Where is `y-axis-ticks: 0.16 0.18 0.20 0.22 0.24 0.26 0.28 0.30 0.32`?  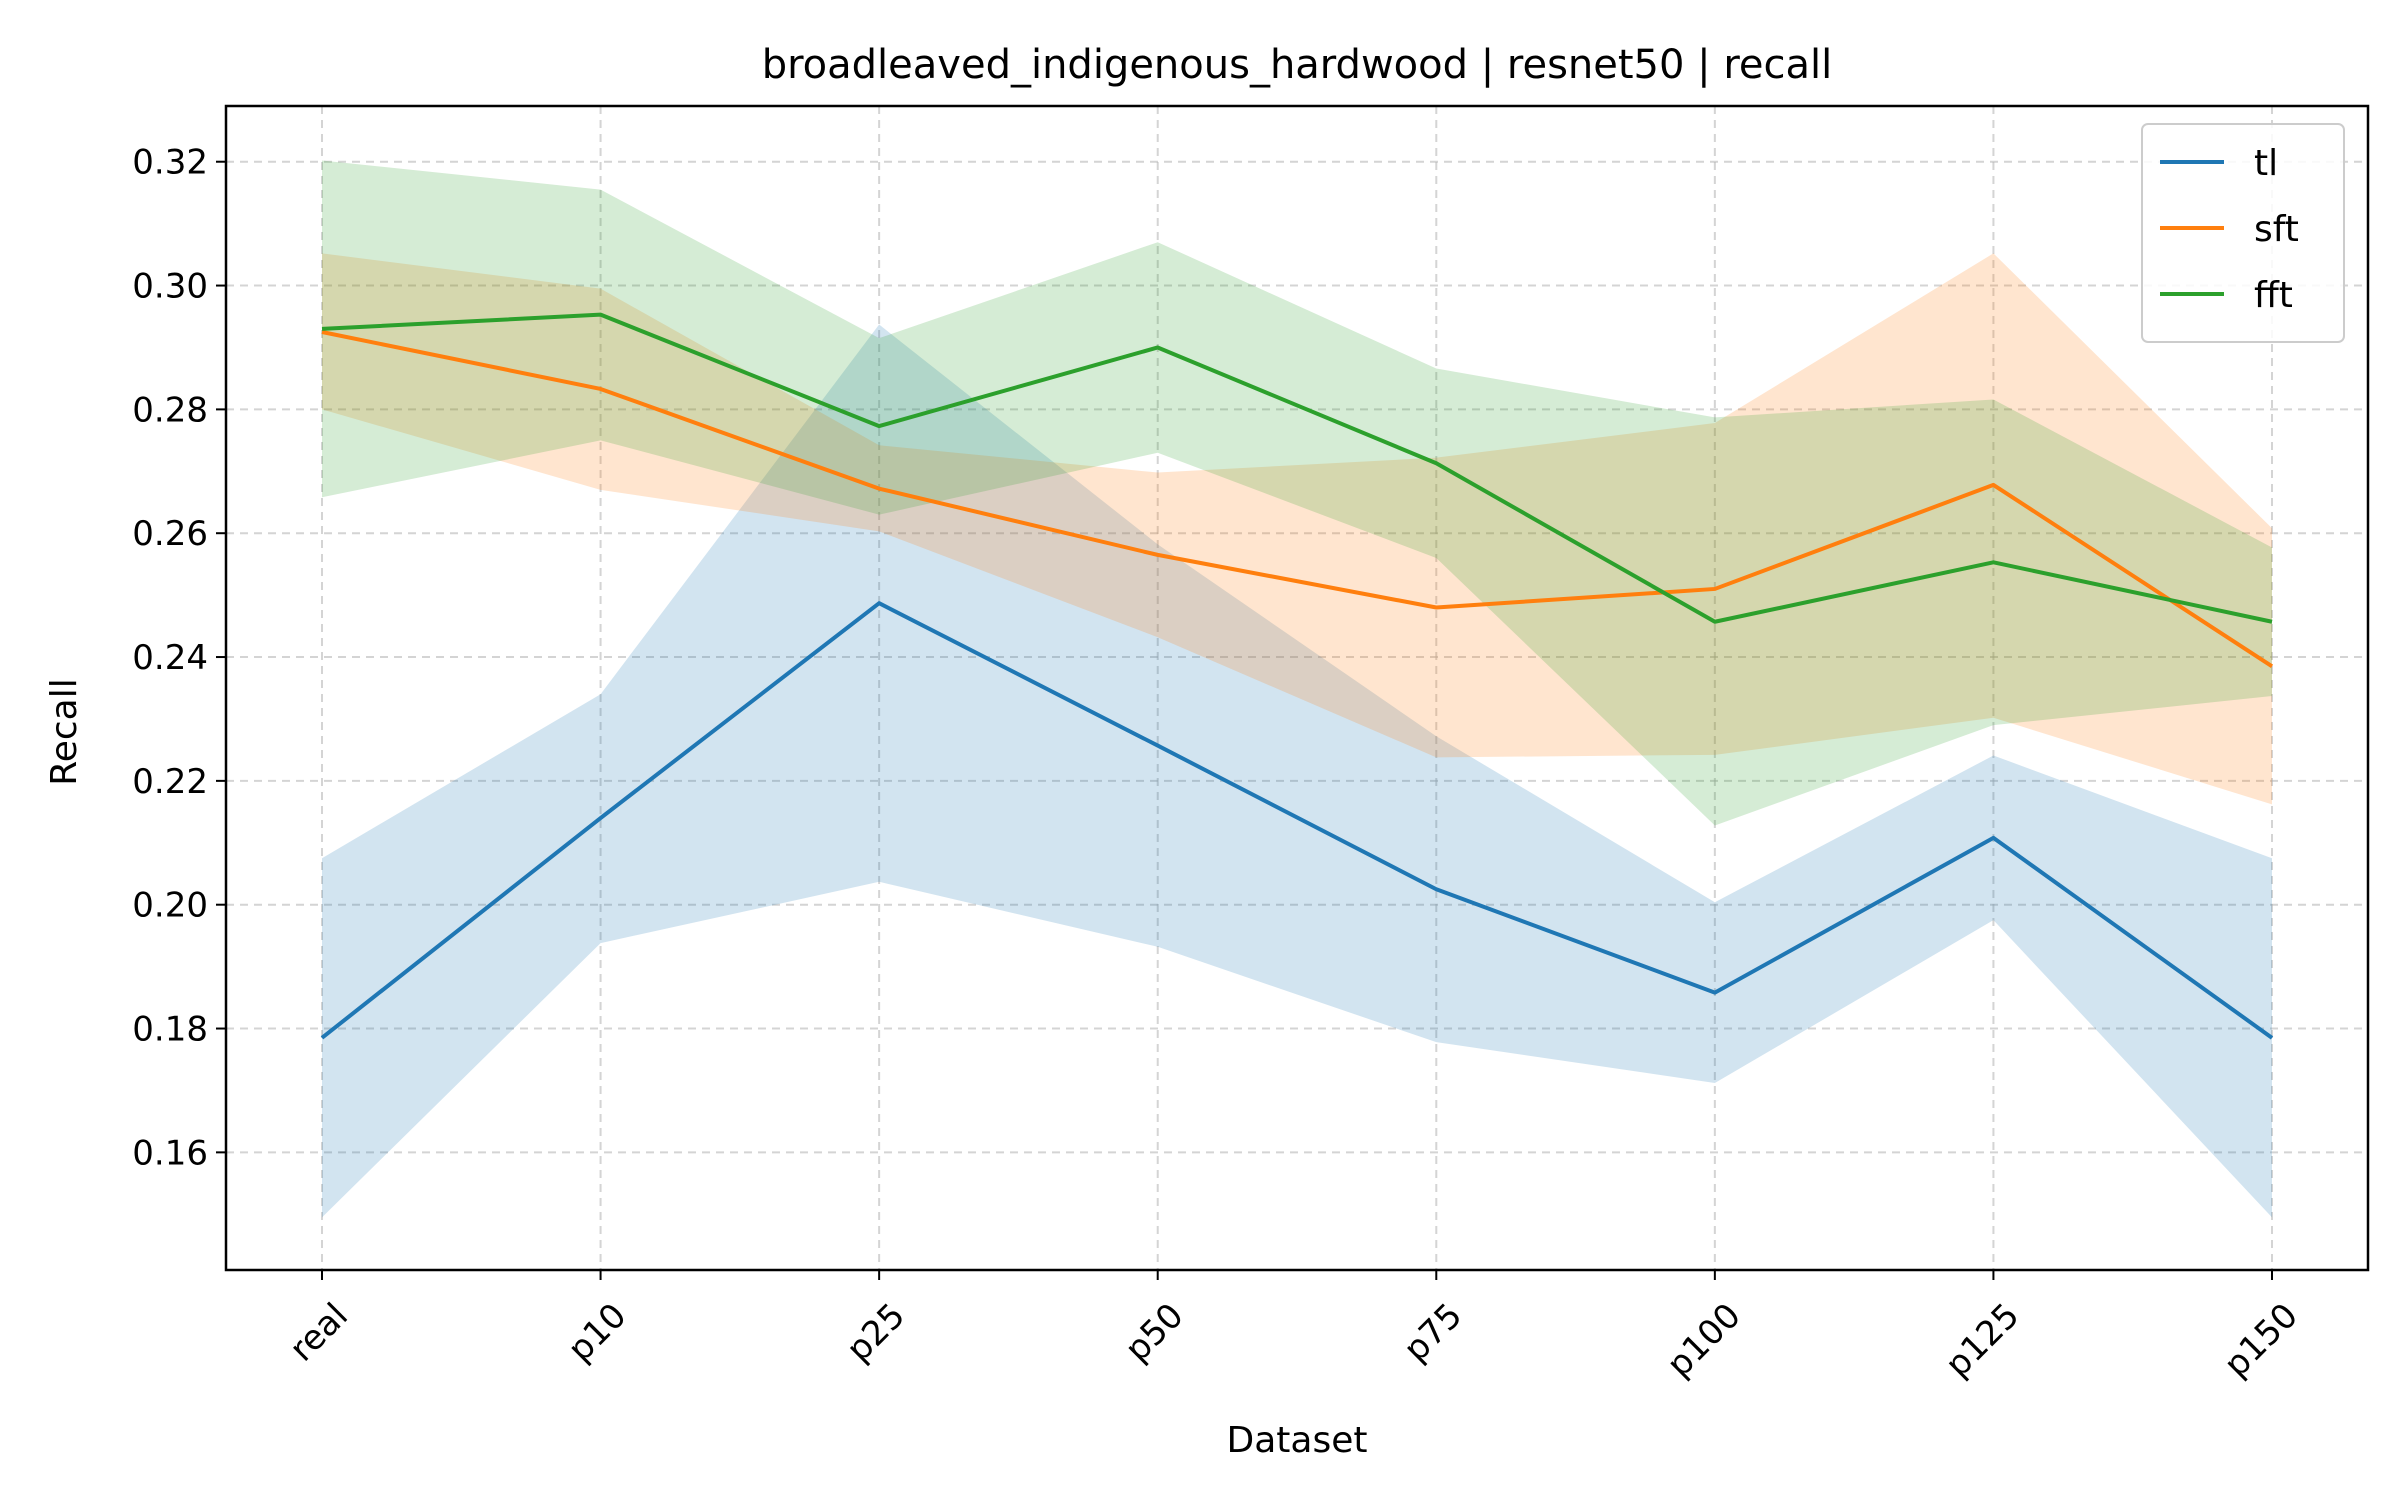 y-axis-ticks: 0.16 0.18 0.20 0.22 0.24 0.26 0.28 0.30 0.32 is located at coordinates (179, 658).